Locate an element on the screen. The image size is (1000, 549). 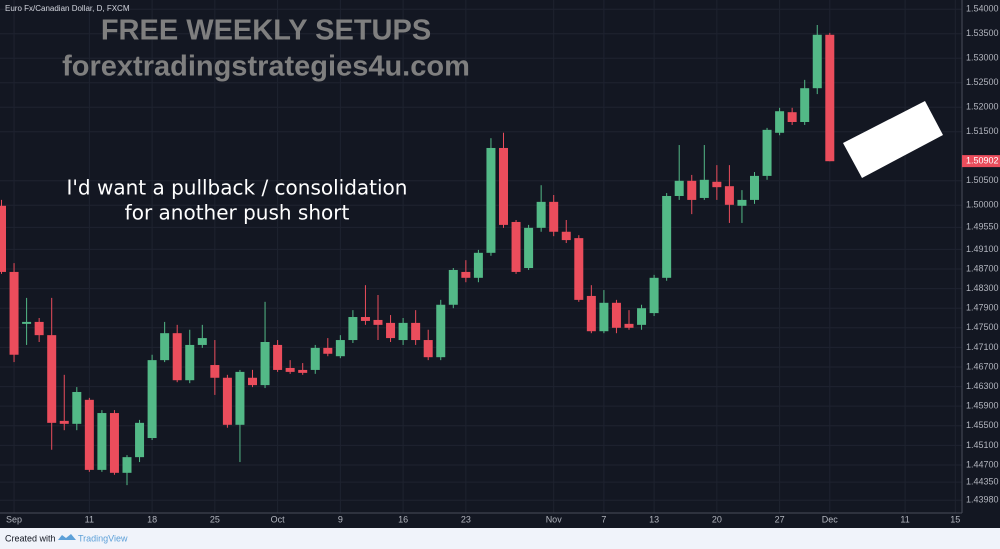
last-price-tag is located at coordinates (981, 161).